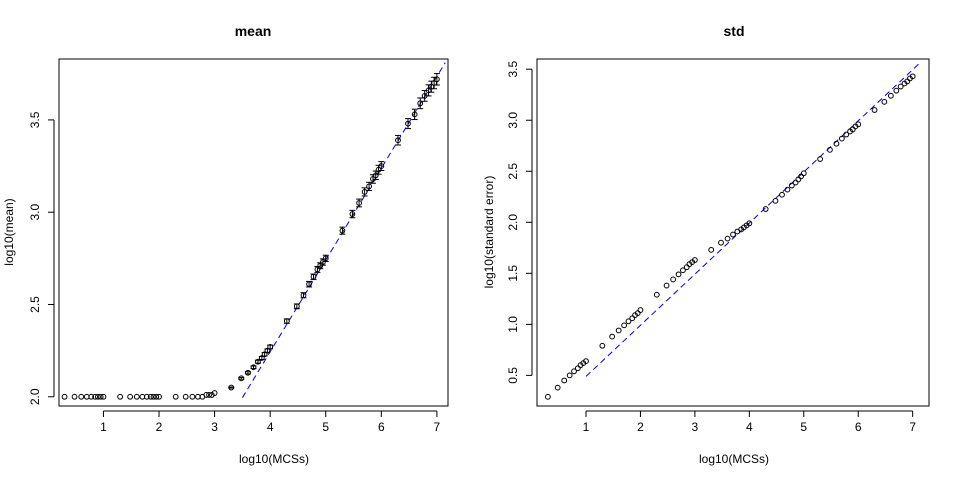  I want to click on std-x-tick-label: 1, so click(586, 427).